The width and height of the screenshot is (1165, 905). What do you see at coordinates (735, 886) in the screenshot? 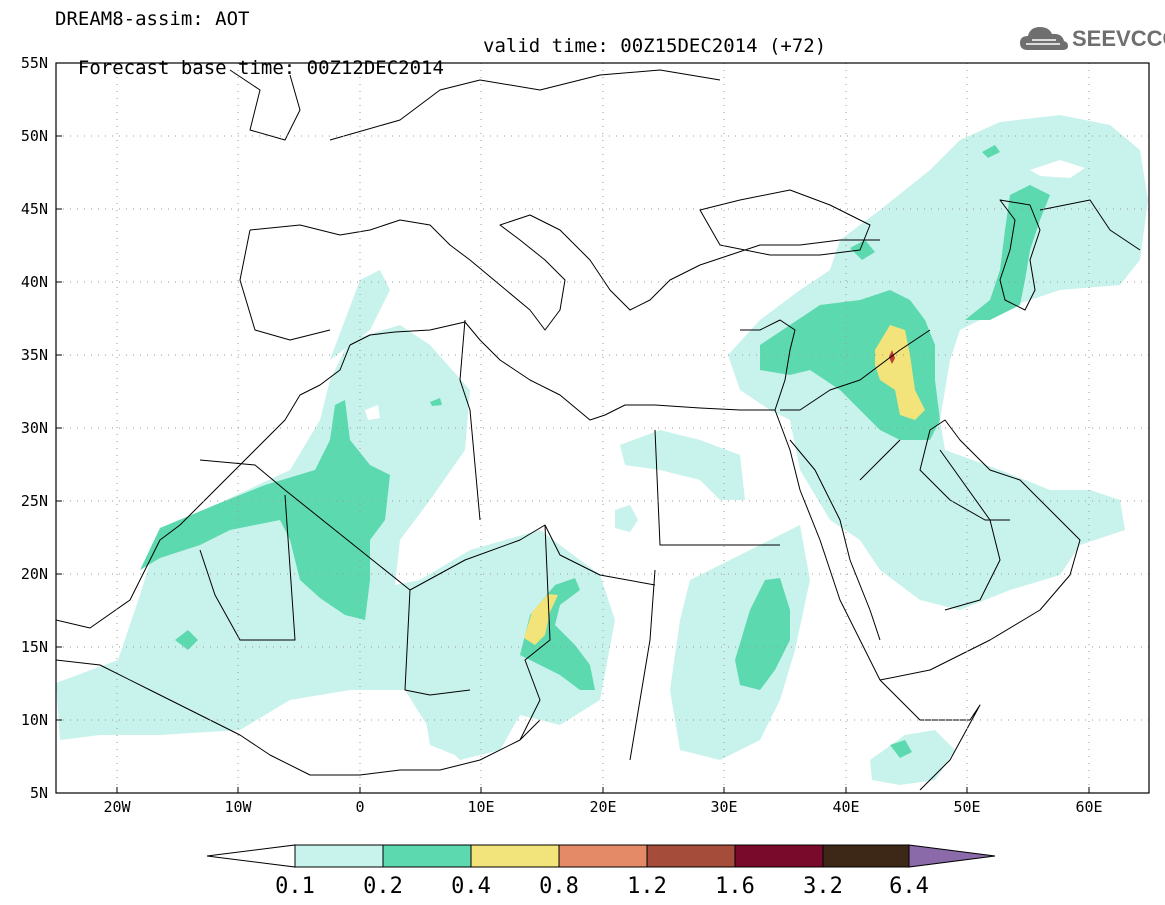
I see `colorbar-label: 1.6` at bounding box center [735, 886].